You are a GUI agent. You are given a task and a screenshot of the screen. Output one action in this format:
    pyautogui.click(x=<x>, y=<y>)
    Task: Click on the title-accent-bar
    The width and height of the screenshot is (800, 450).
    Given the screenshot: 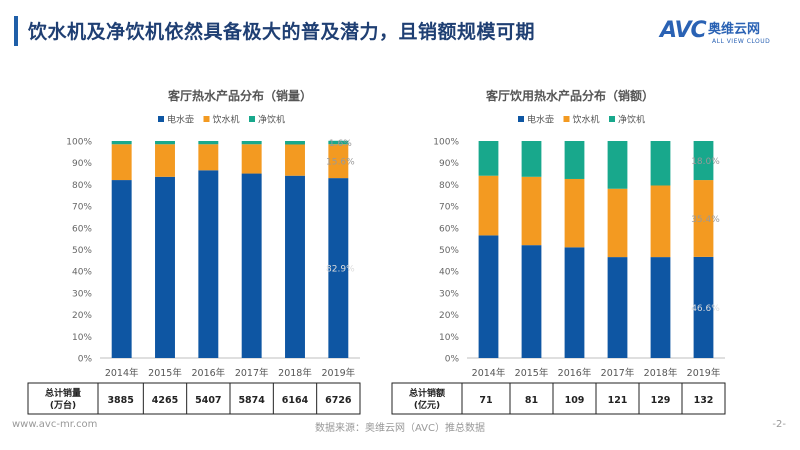 What is the action you would take?
    pyautogui.click(x=16, y=31)
    